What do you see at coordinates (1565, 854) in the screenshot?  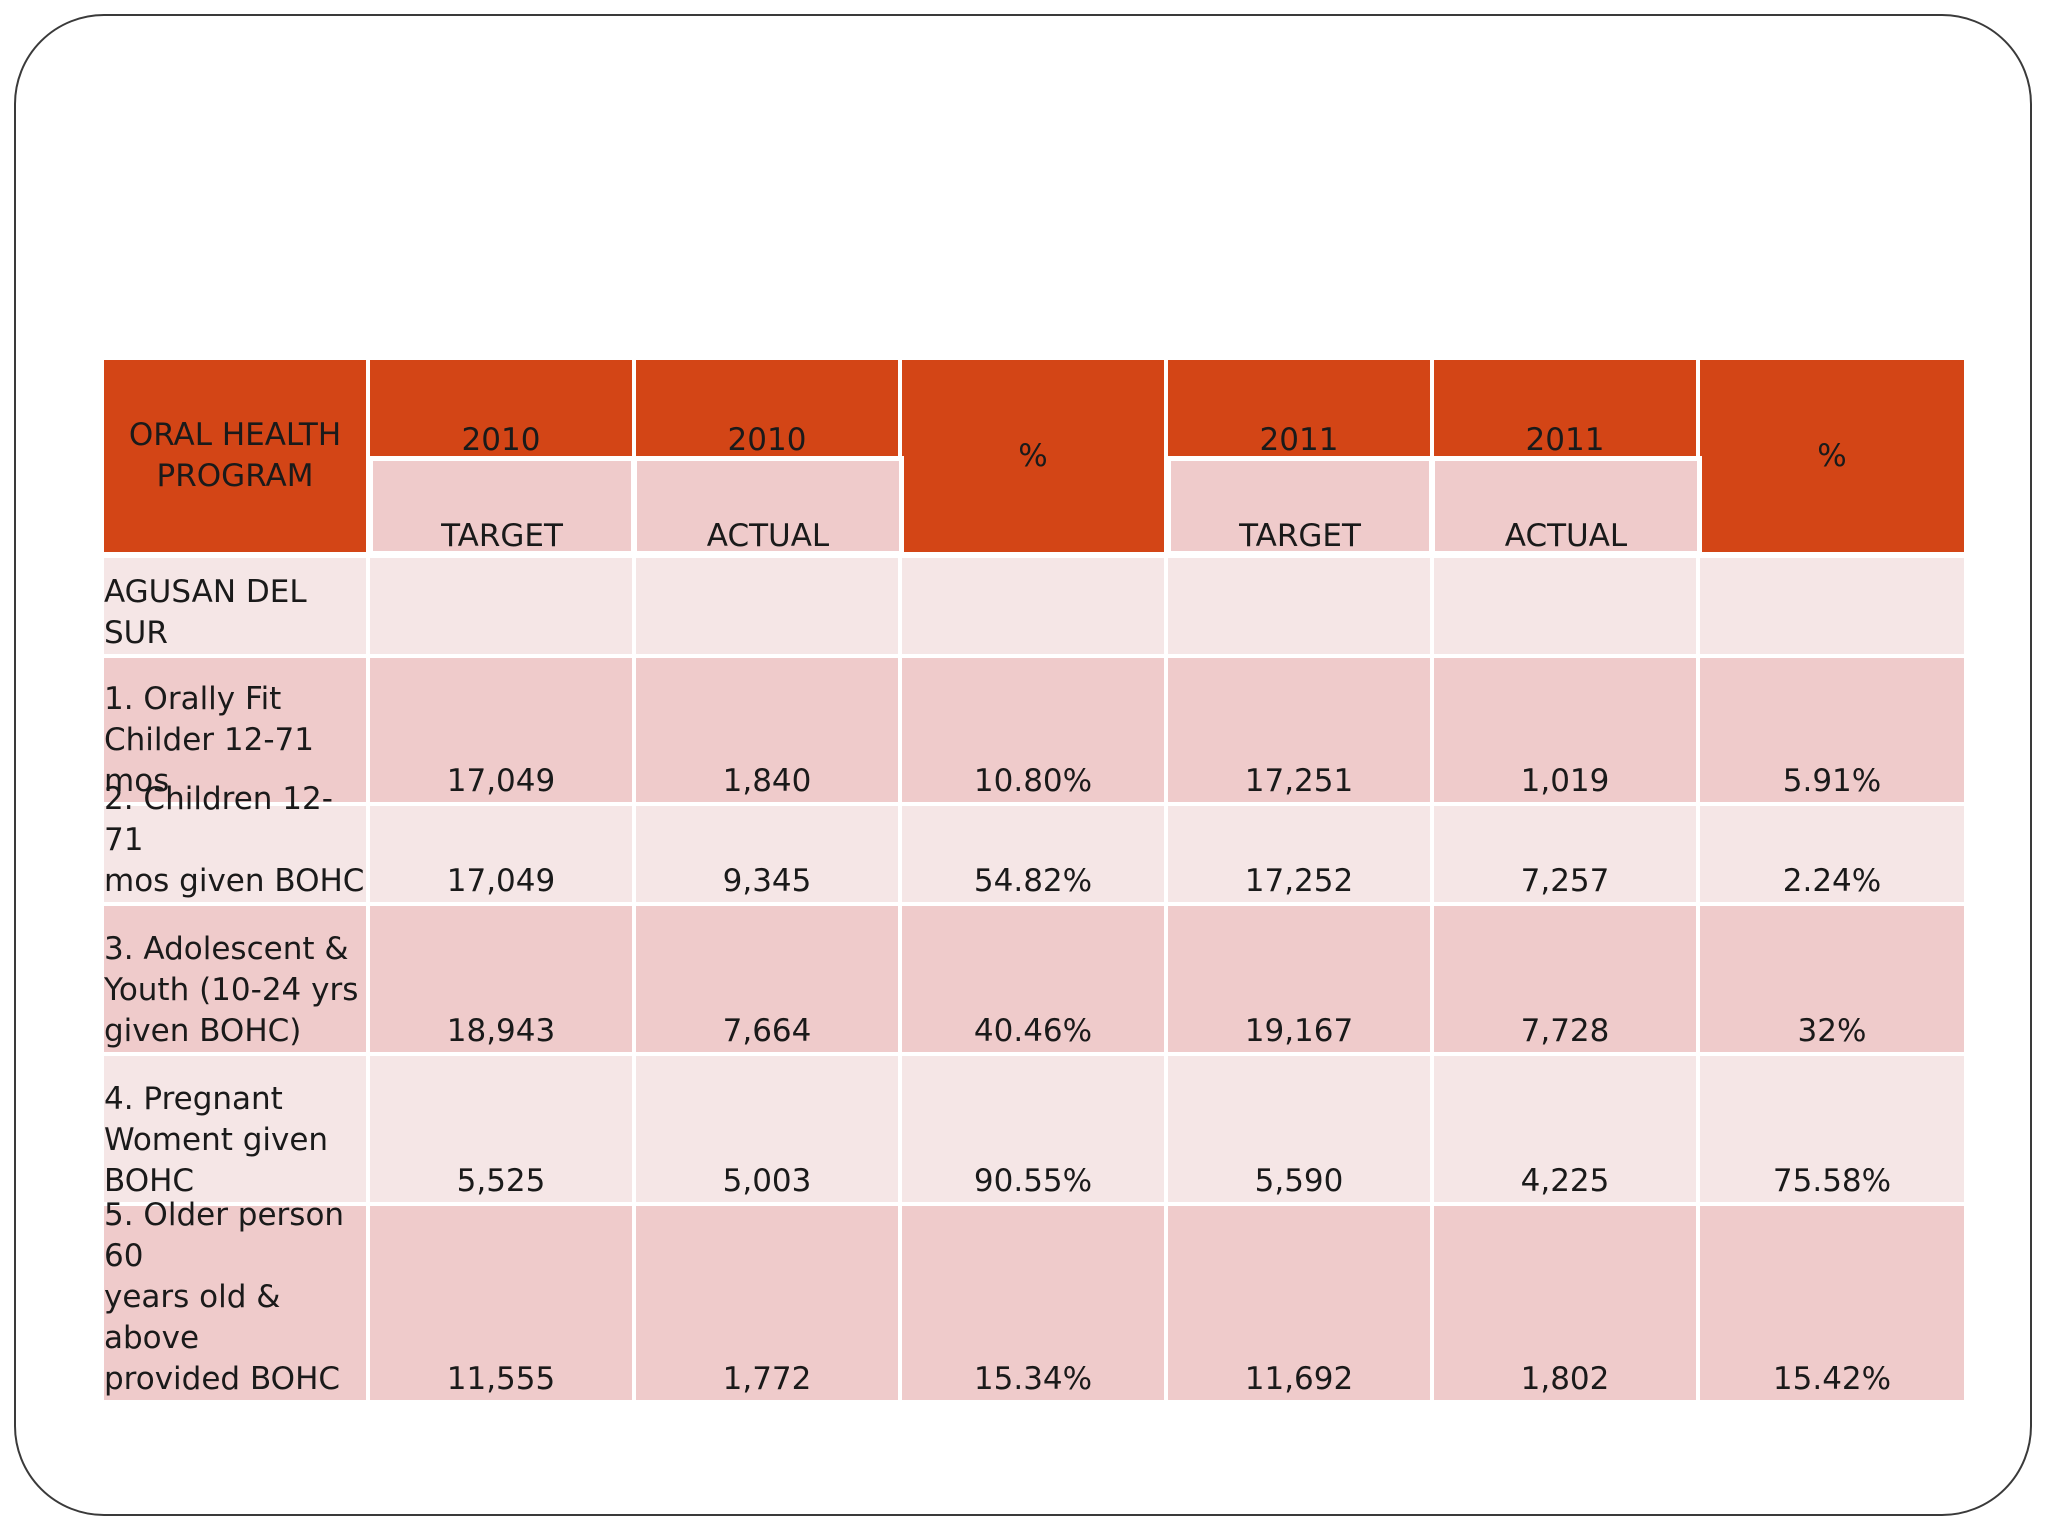 I see `row-actual-2011: 7,257` at bounding box center [1565, 854].